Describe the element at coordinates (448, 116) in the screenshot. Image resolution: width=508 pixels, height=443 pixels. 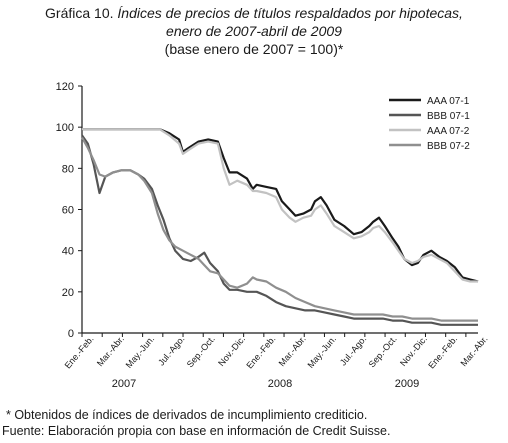
I see `legend-label: BBB 07-1` at that location.